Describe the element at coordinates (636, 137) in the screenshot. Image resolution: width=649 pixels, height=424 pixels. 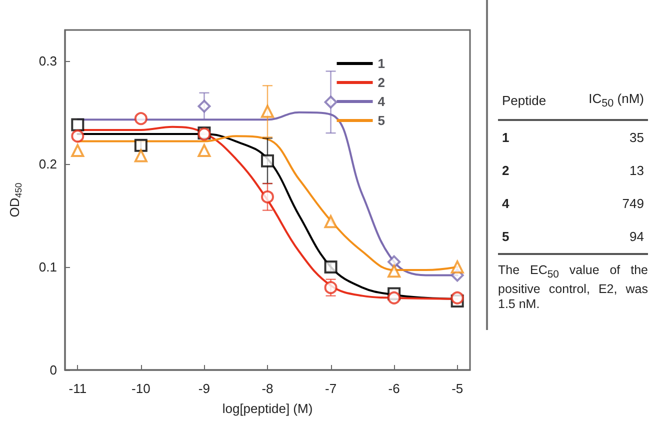
I see `data-label: 35` at that location.